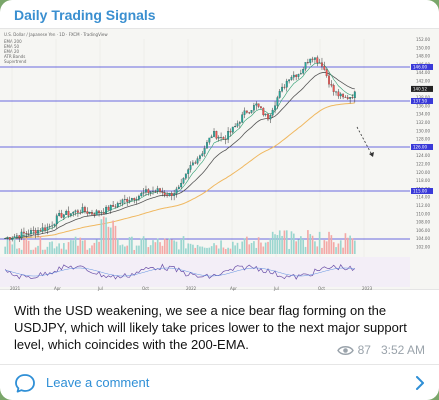 The width and height of the screenshot is (439, 400). I want to click on y-tick-label: 132.00, so click(423, 122).